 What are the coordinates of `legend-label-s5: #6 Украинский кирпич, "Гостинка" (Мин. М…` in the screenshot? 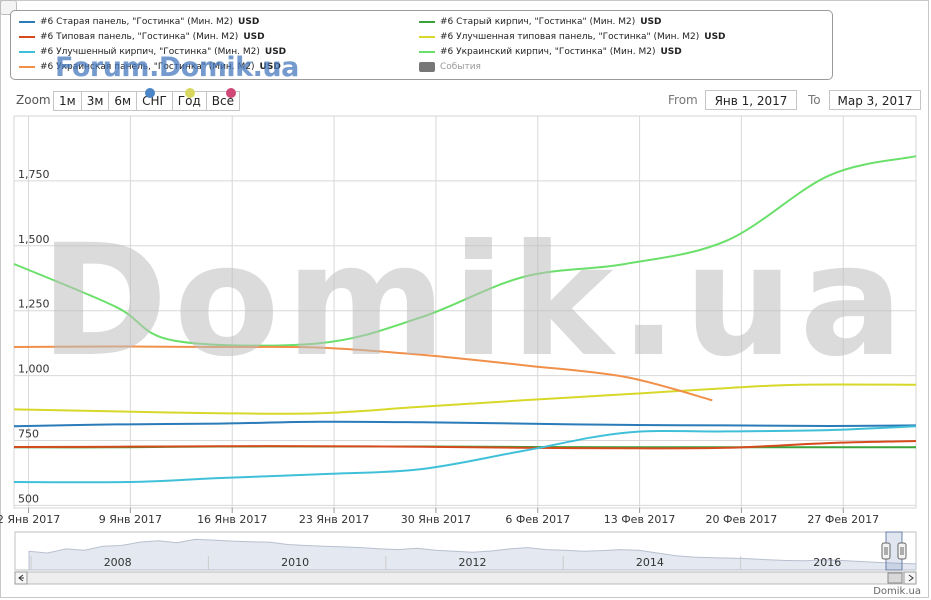 It's located at (548, 52).